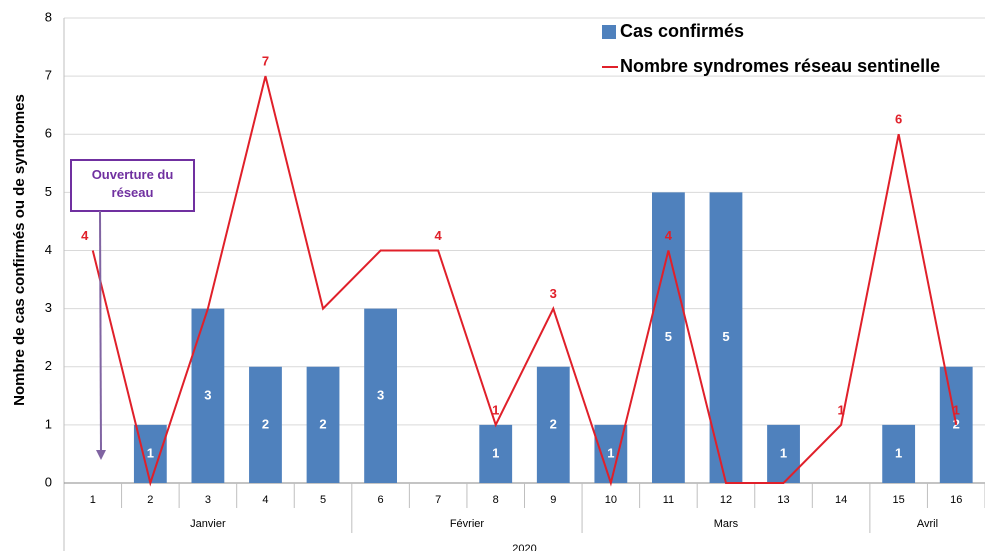 This screenshot has width=985, height=551. I want to click on x-tick-label: 7, so click(438, 500).